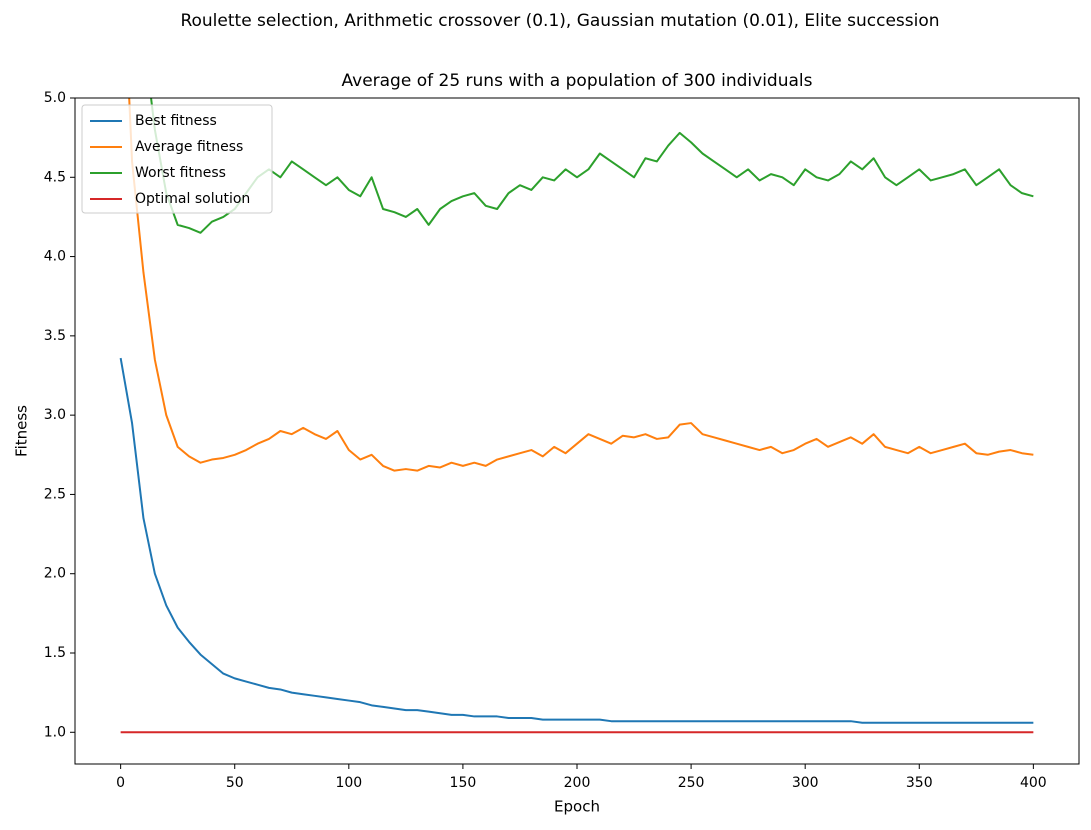  Describe the element at coordinates (463, 783) in the screenshot. I see `x-tick-label: 150` at that location.